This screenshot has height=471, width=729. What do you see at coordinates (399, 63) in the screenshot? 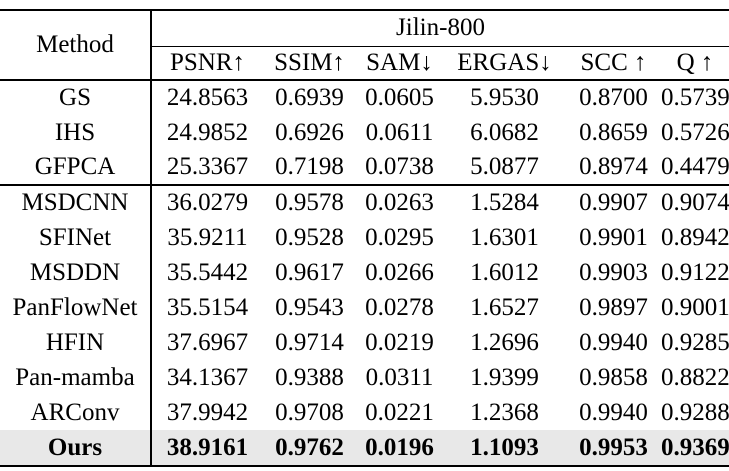
I see `column-header-sam: SAM↓` at bounding box center [399, 63].